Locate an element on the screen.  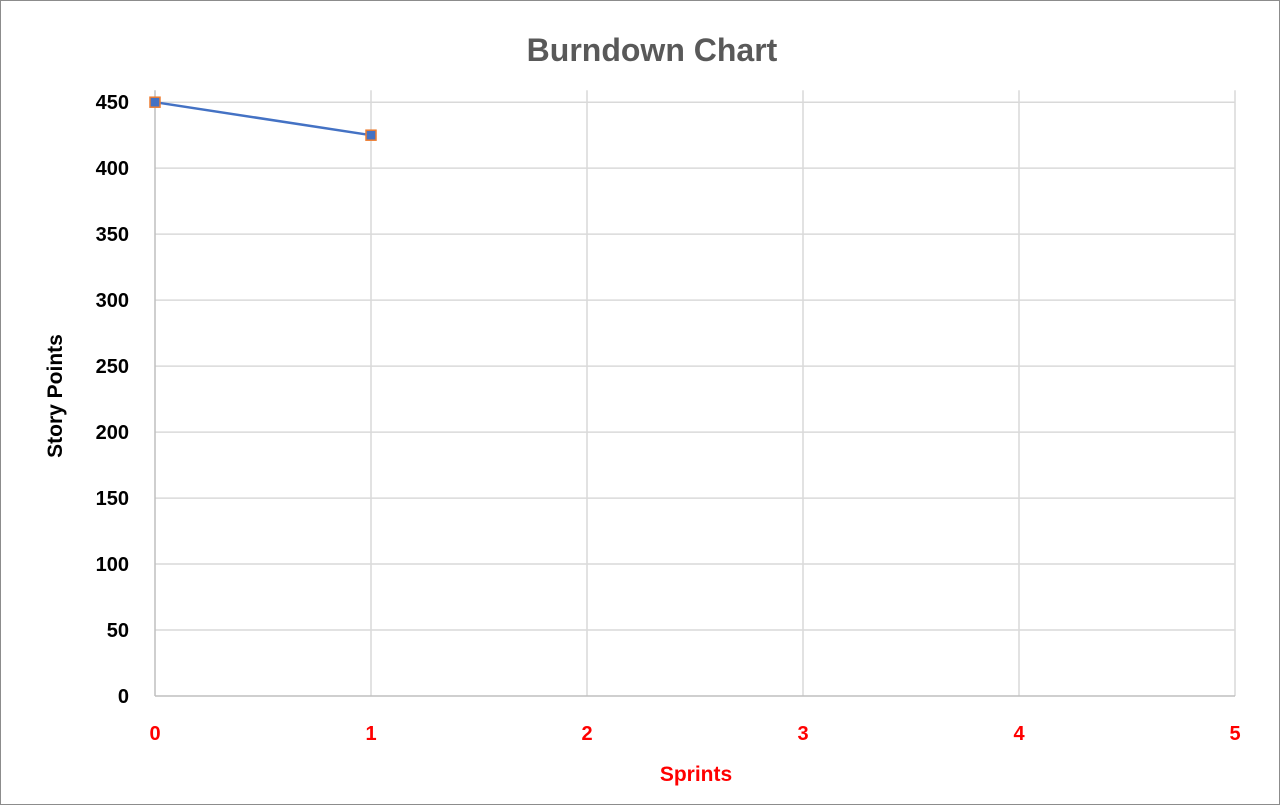
x-tick-label-0: 0 is located at coordinates (154, 734).